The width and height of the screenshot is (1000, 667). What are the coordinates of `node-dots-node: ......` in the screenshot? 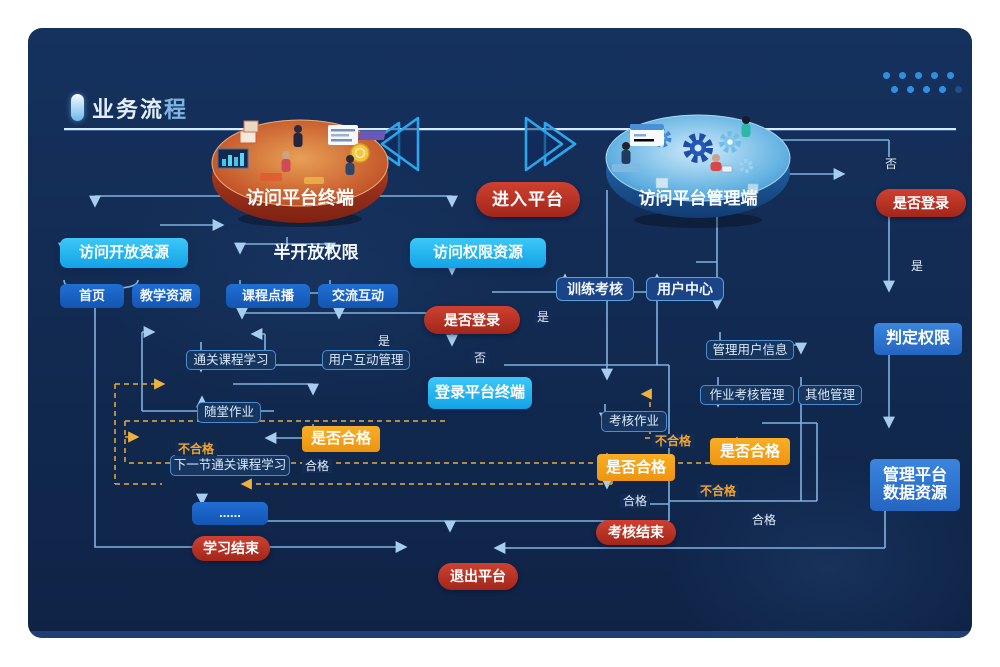 It's located at (230, 513).